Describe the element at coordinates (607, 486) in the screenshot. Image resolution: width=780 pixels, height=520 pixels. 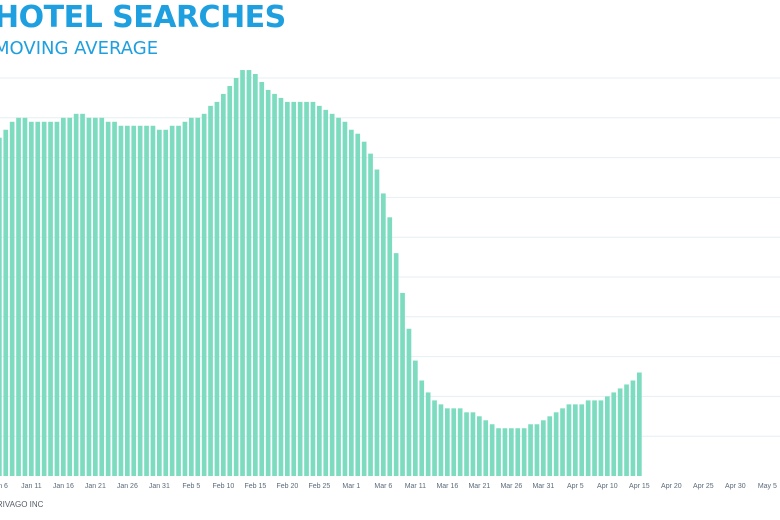
I see `x-tick-label: Apr 10` at that location.